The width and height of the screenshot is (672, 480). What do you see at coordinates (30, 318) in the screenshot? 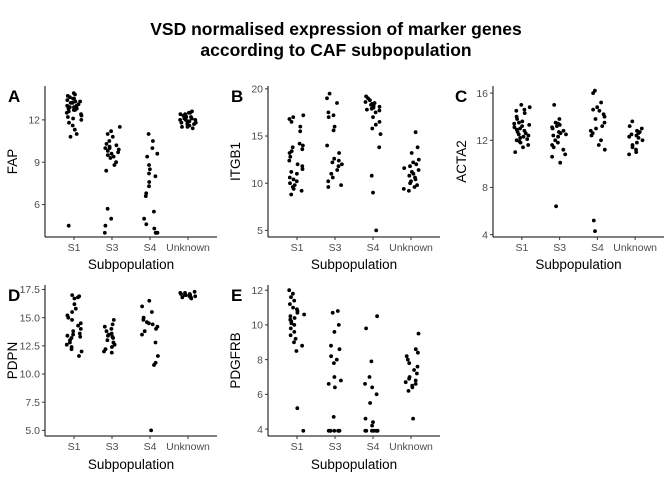
I see `y-tick-label: 15.0` at bounding box center [30, 318].